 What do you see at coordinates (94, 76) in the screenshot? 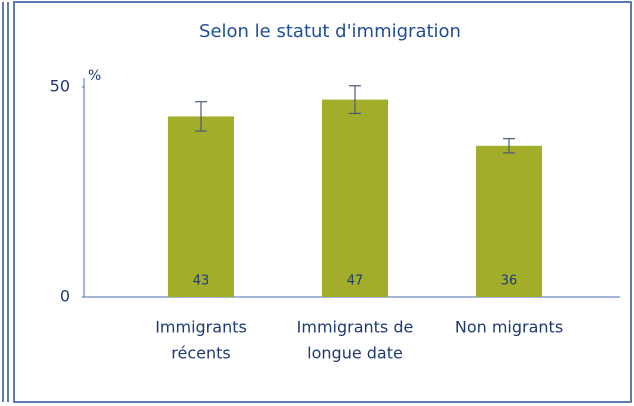
I see `unit-label: %` at bounding box center [94, 76].